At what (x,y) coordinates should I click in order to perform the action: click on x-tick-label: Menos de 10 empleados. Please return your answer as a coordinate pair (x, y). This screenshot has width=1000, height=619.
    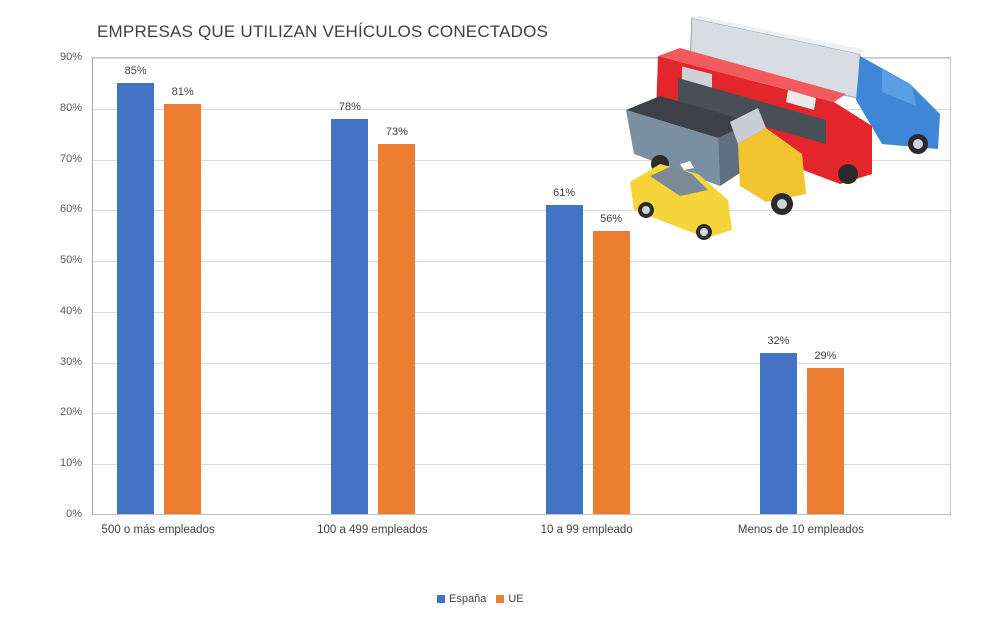
    Looking at the image, I should click on (800, 530).